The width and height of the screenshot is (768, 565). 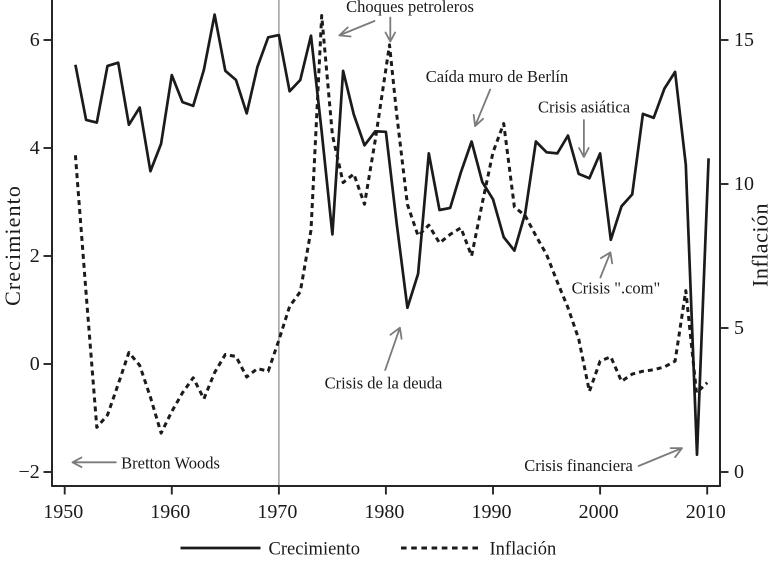 I want to click on svg-text: 1970, so click(x=277, y=512).